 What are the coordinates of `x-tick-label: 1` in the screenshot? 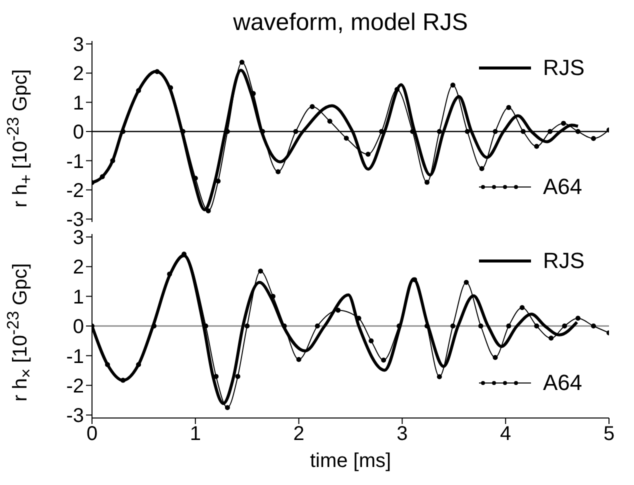 It's located at (195, 434).